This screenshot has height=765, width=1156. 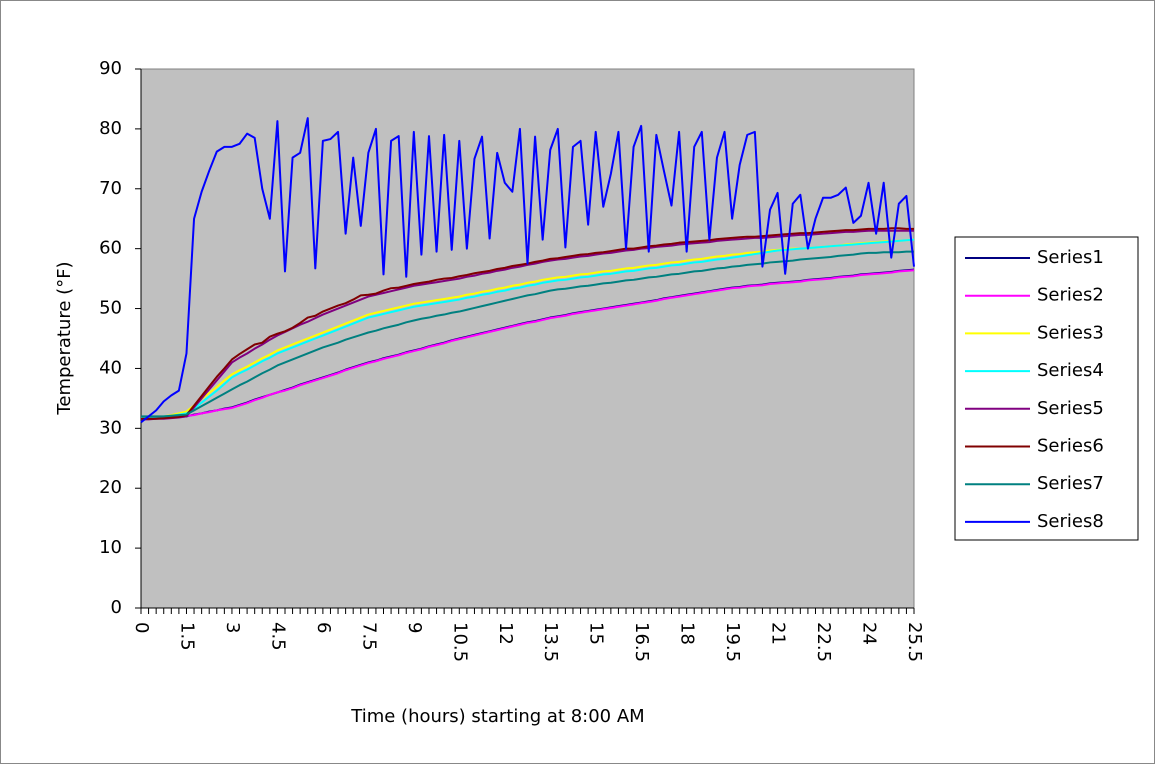 What do you see at coordinates (277, 636) in the screenshot?
I see `x-tick-label: 4.5` at bounding box center [277, 636].